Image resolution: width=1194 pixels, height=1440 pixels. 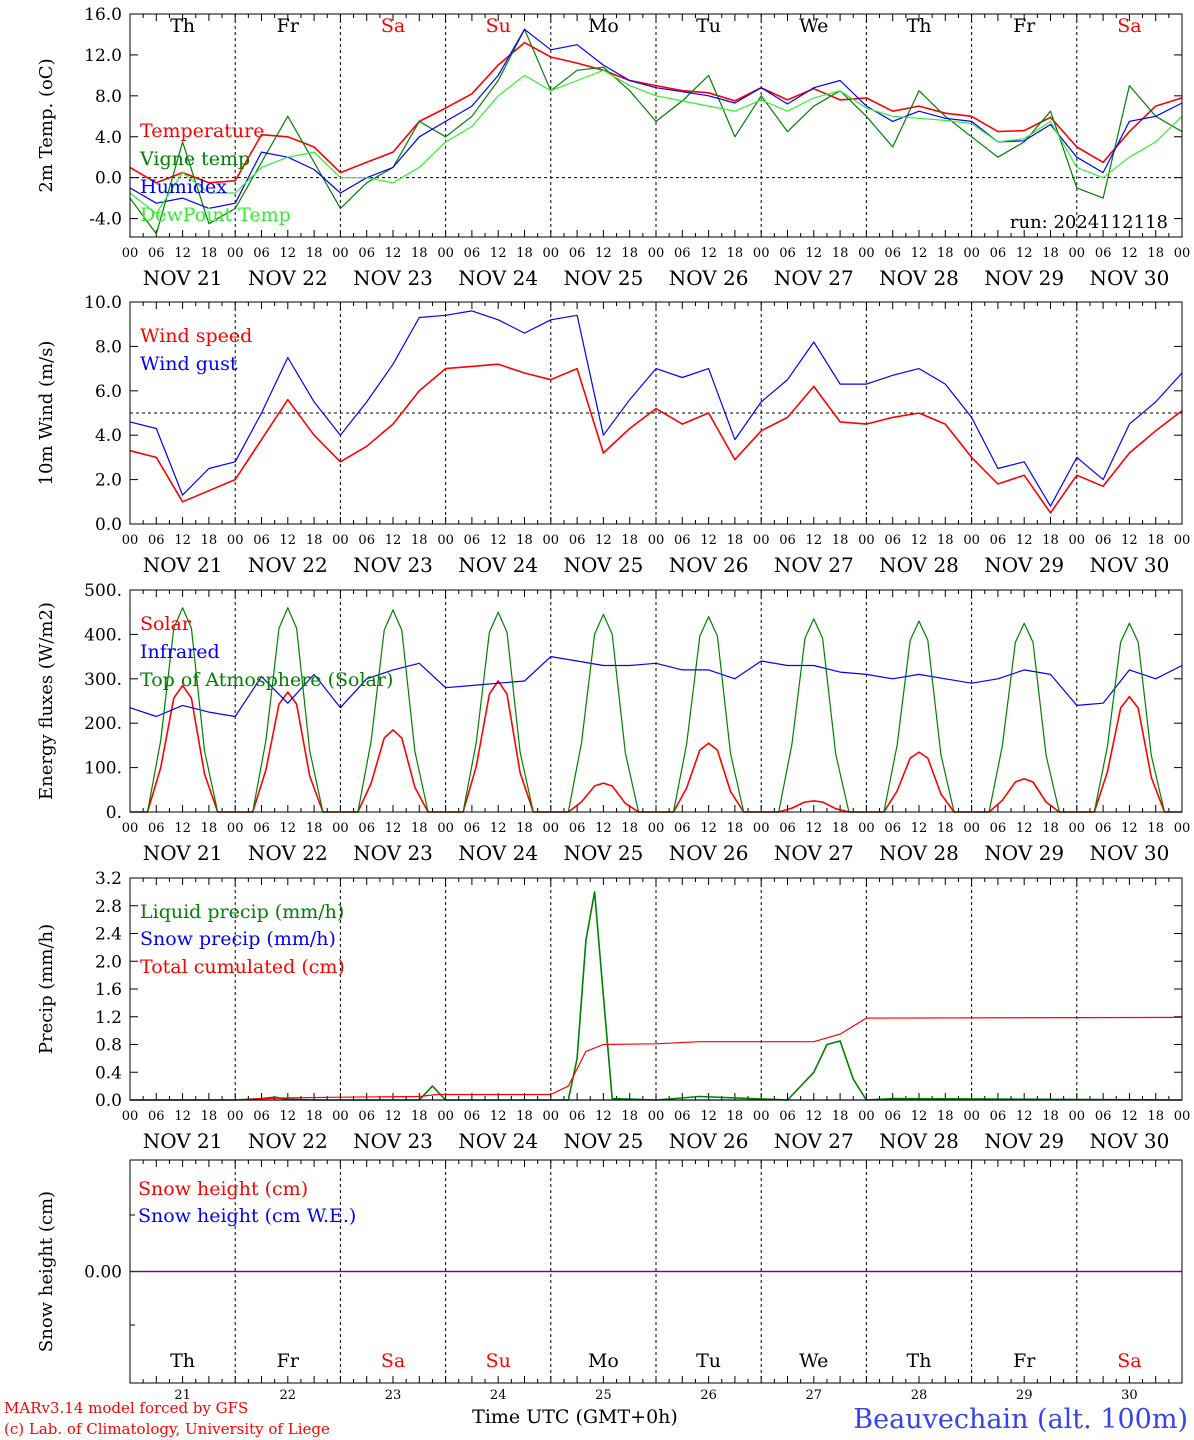 What do you see at coordinates (656, 142) in the screenshot?
I see `series-dewpoint-temp-line` at bounding box center [656, 142].